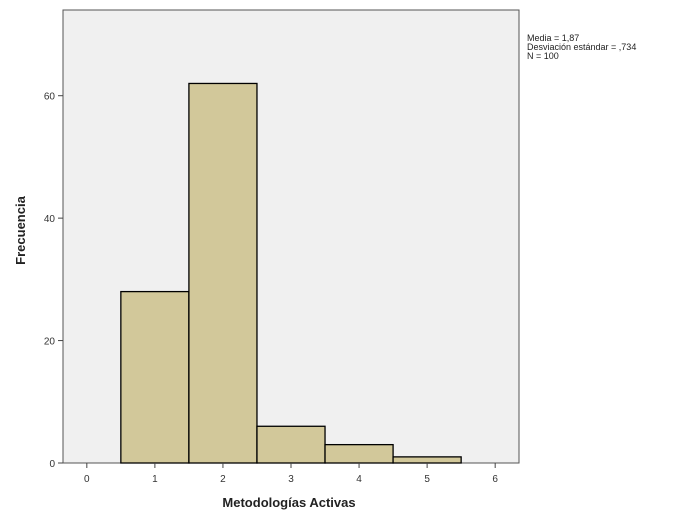 Image resolution: width=677 pixels, height=513 pixels. What do you see at coordinates (52, 464) in the screenshot?
I see `y-tick-label: 0` at bounding box center [52, 464].